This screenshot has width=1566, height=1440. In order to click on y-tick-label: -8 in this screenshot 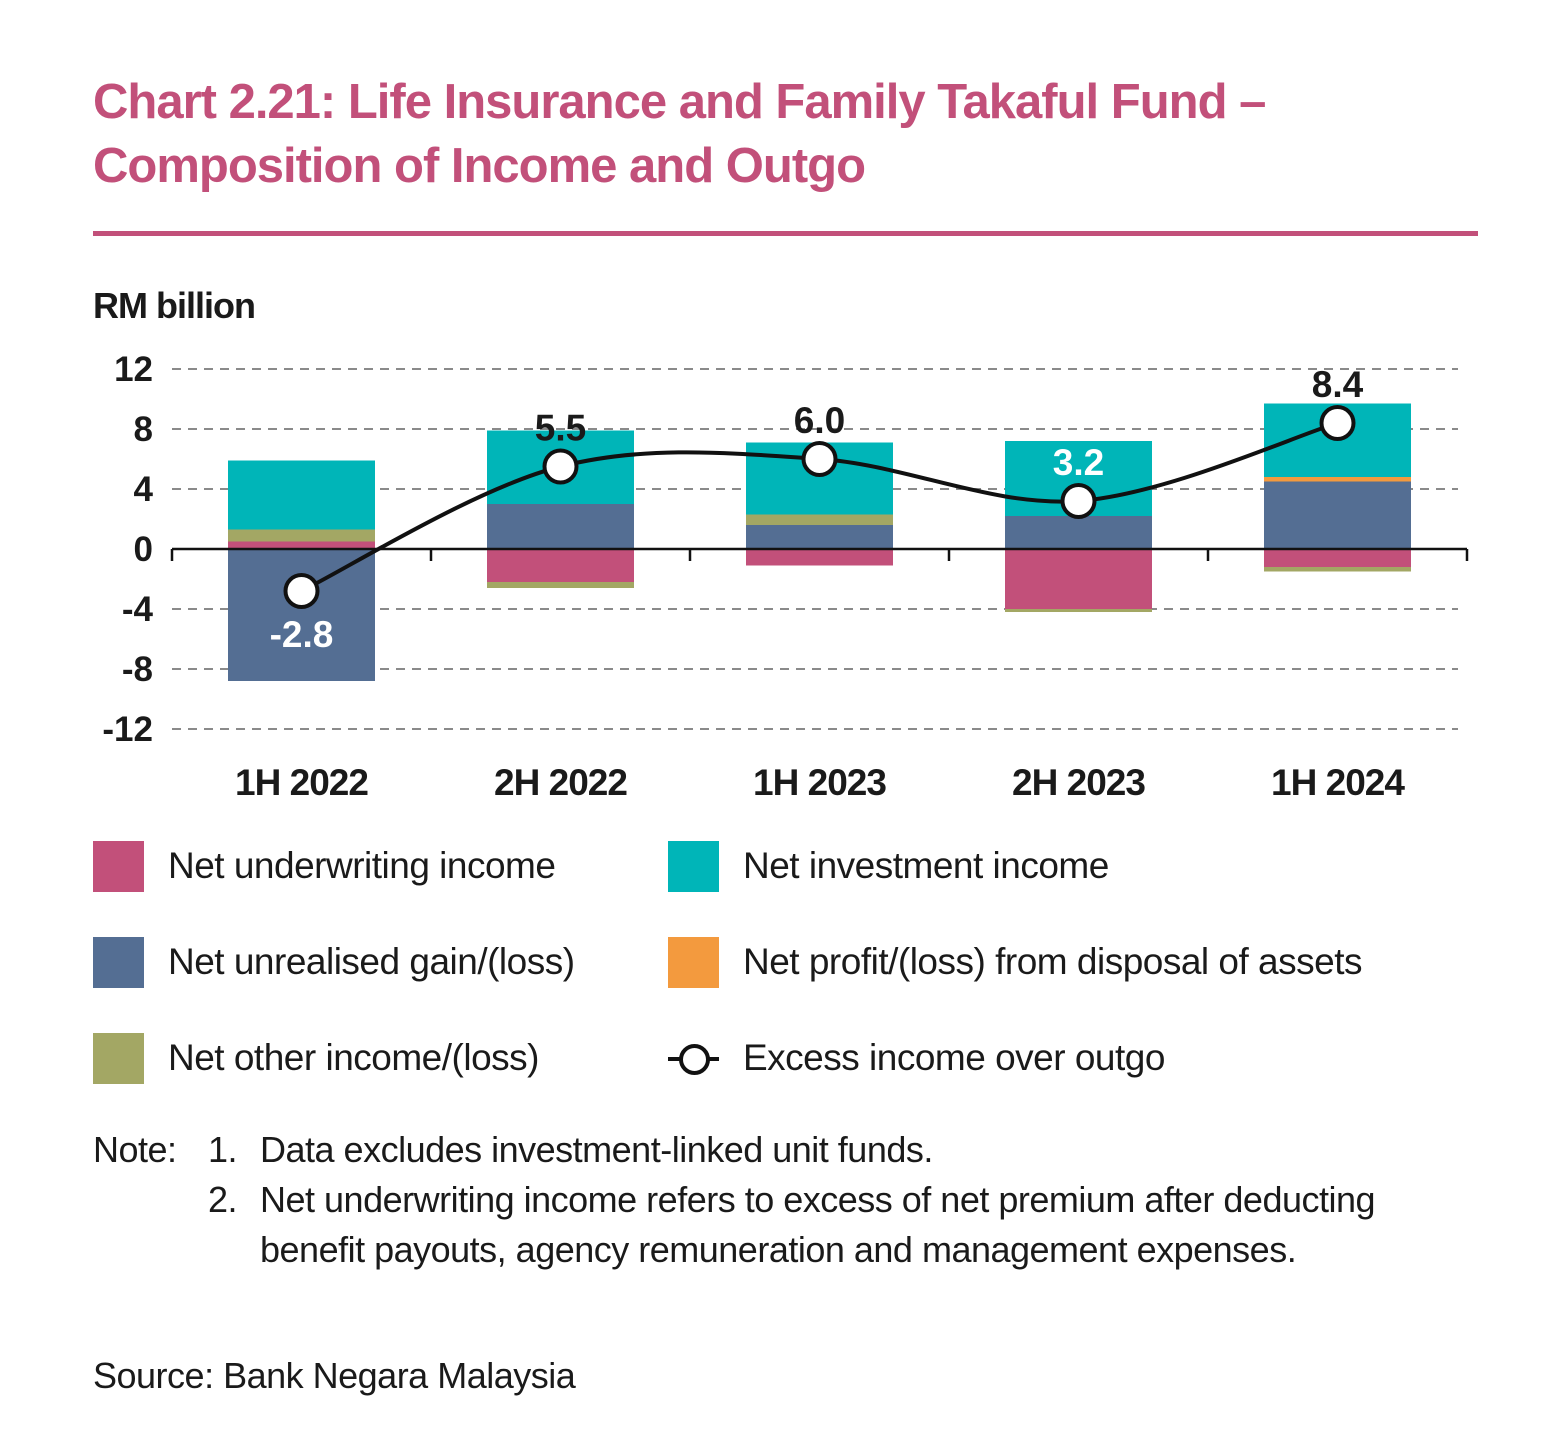, I will do `click(137, 669)`.